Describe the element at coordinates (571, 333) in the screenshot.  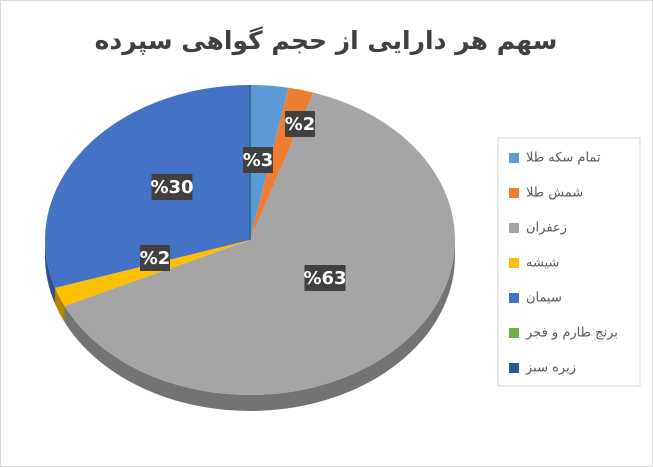
I see `legend-label: برنج طارم و فجر` at that location.